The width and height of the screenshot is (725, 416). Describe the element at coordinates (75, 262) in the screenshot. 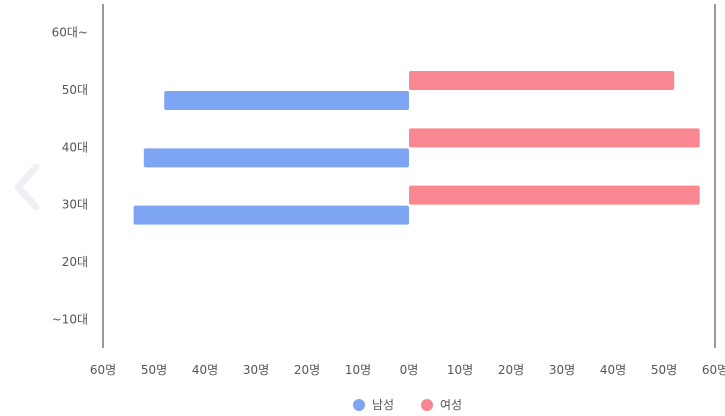

I see `y-tick-label: 20대` at that location.